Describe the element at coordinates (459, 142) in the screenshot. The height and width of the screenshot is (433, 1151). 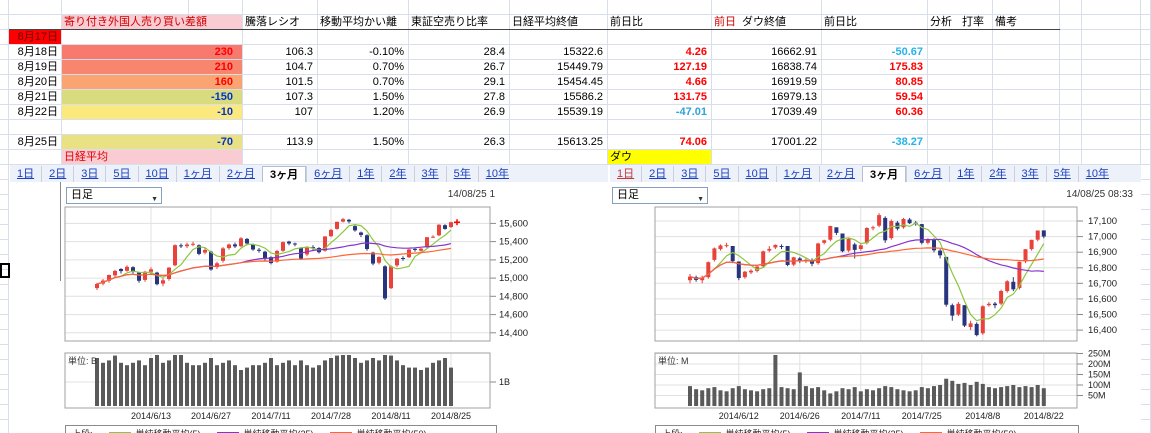
I see `sheet-cell: 26.3` at that location.